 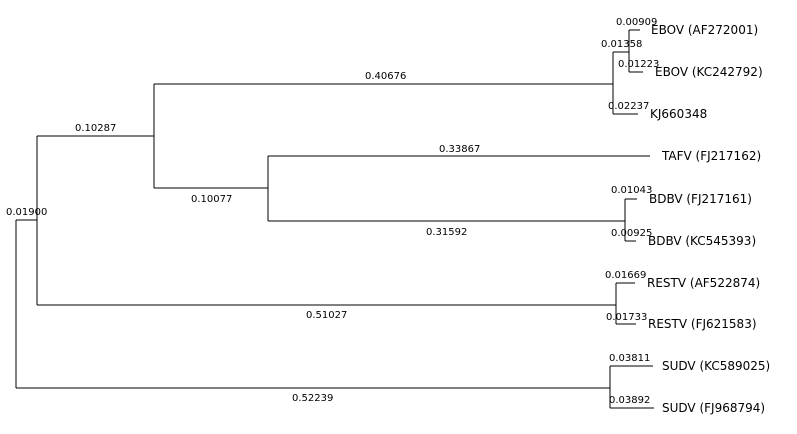 I want to click on taxon-label-ebov-kc242792: EBOV (KC242792), so click(x=709, y=72).